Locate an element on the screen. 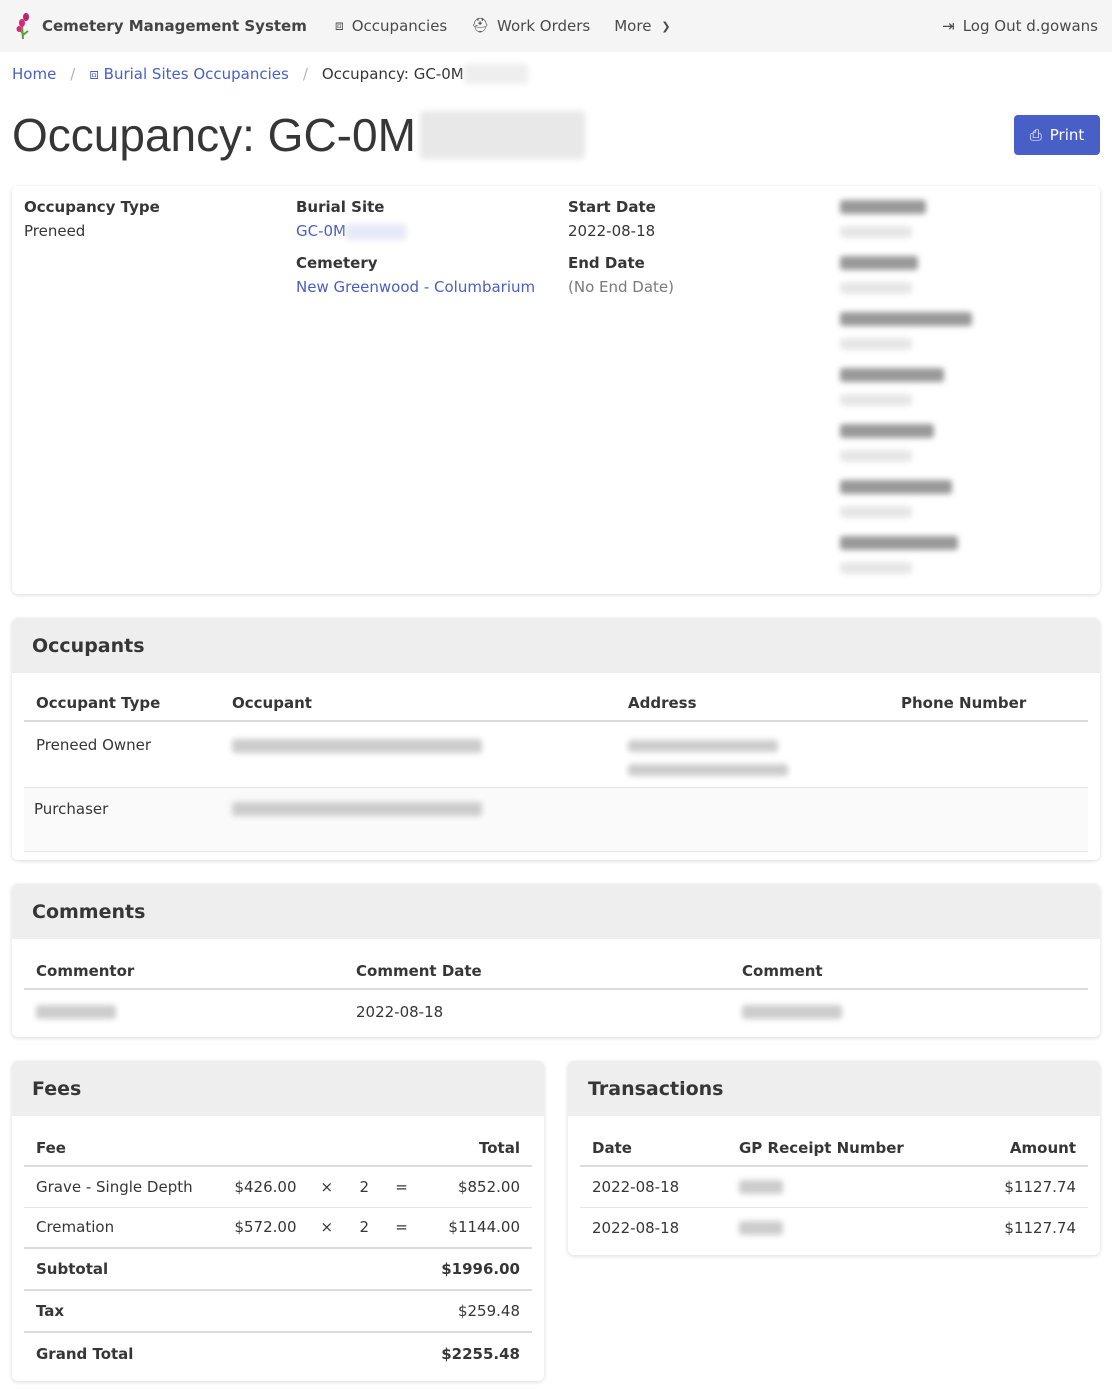 The height and width of the screenshot is (1393, 1112). start-date-label: Start Date is located at coordinates (612, 207).